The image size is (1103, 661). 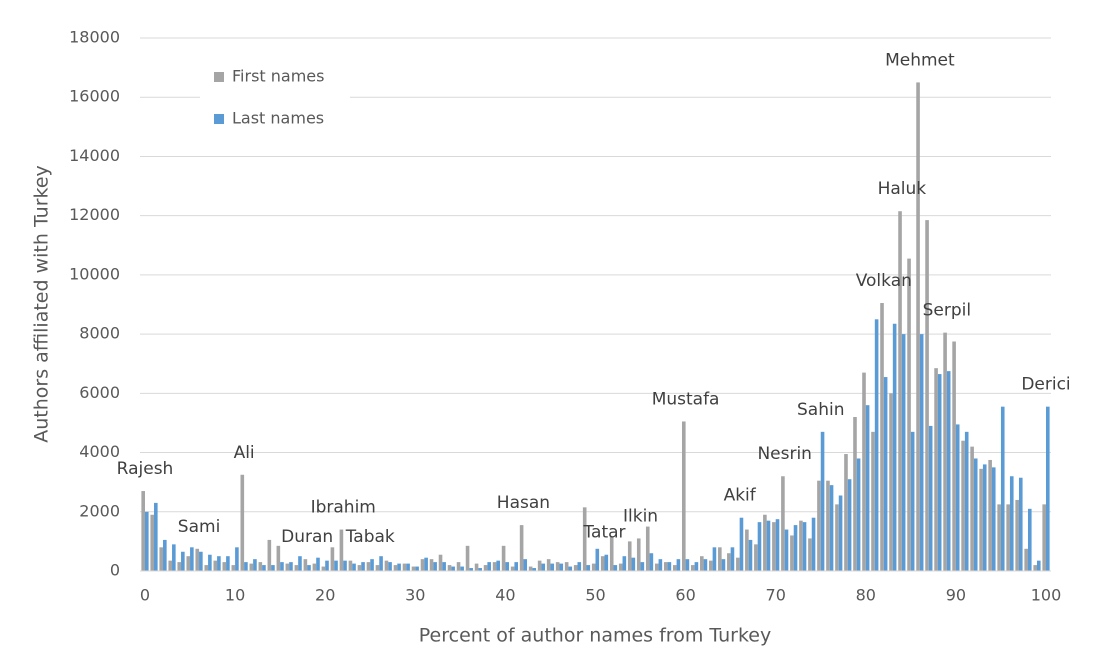 What do you see at coordinates (370, 537) in the screenshot?
I see `annotation: Tabak` at bounding box center [370, 537].